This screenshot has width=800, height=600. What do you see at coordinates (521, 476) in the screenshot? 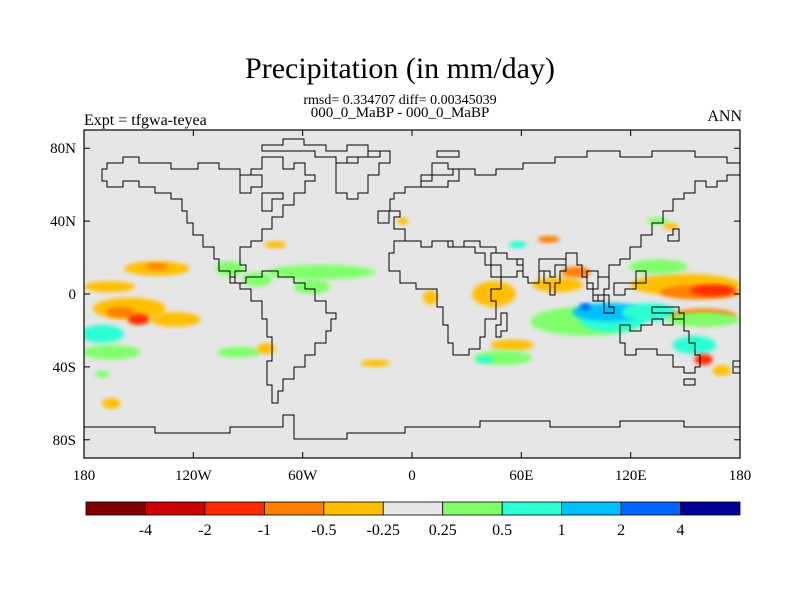
I see `x-tick-label-4: 60E` at bounding box center [521, 476].